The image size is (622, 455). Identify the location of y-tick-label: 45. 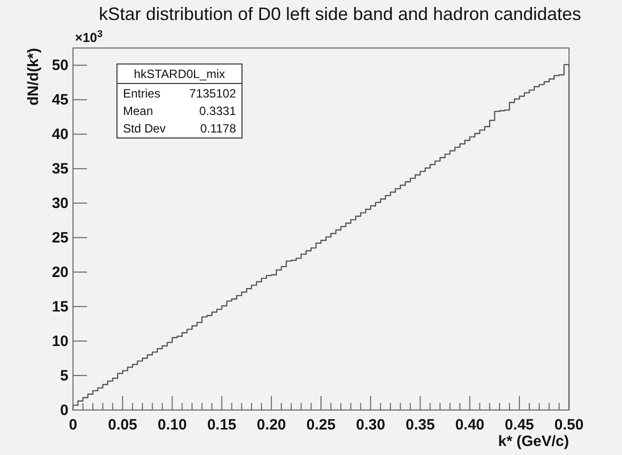
(60, 100).